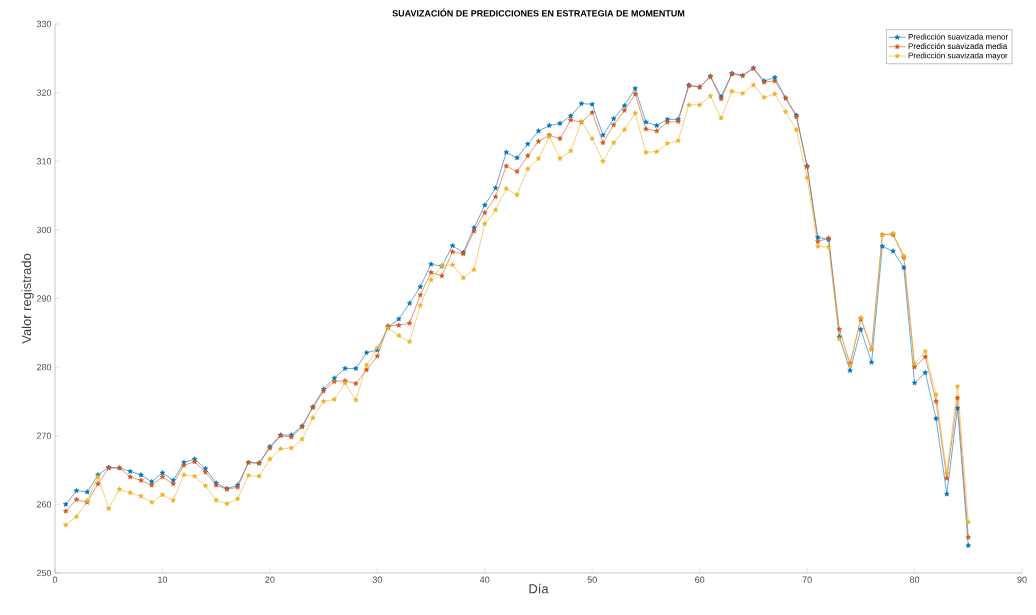  Describe the element at coordinates (914, 579) in the screenshot. I see `x-tick-label: 80` at that location.